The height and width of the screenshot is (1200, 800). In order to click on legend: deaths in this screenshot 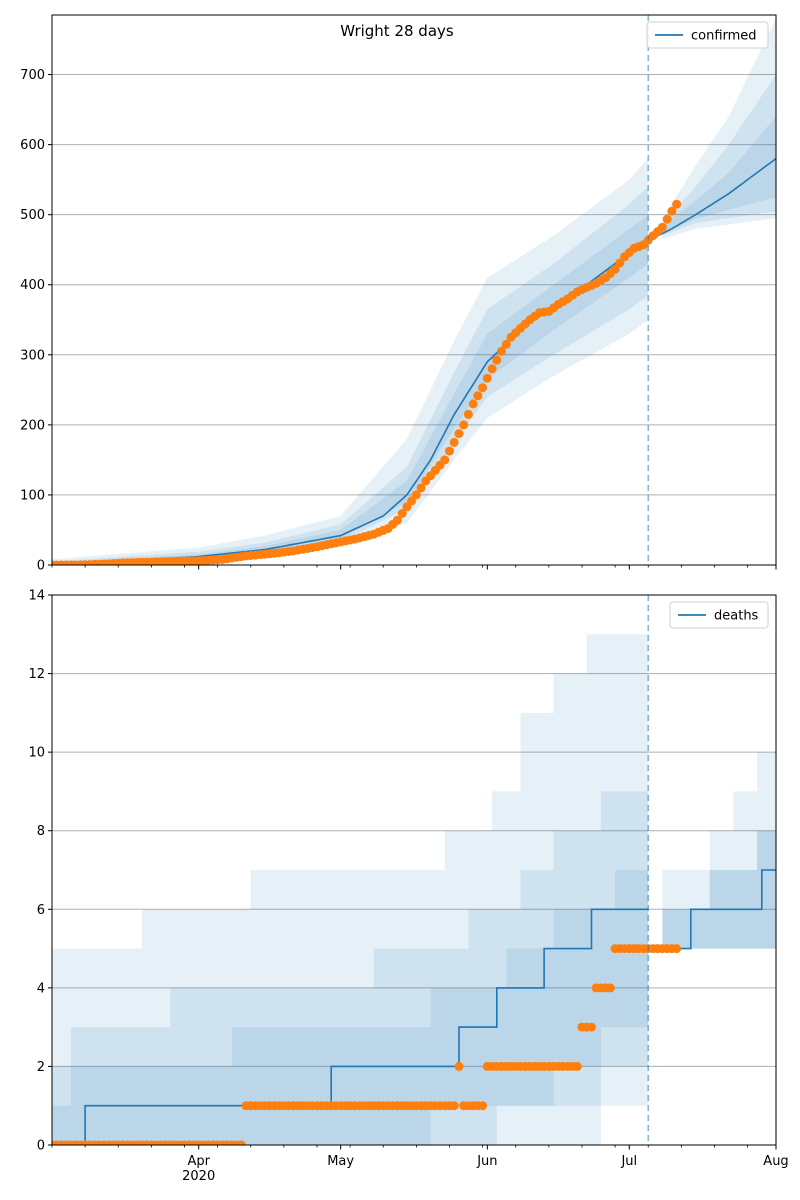, I will do `click(719, 615)`.